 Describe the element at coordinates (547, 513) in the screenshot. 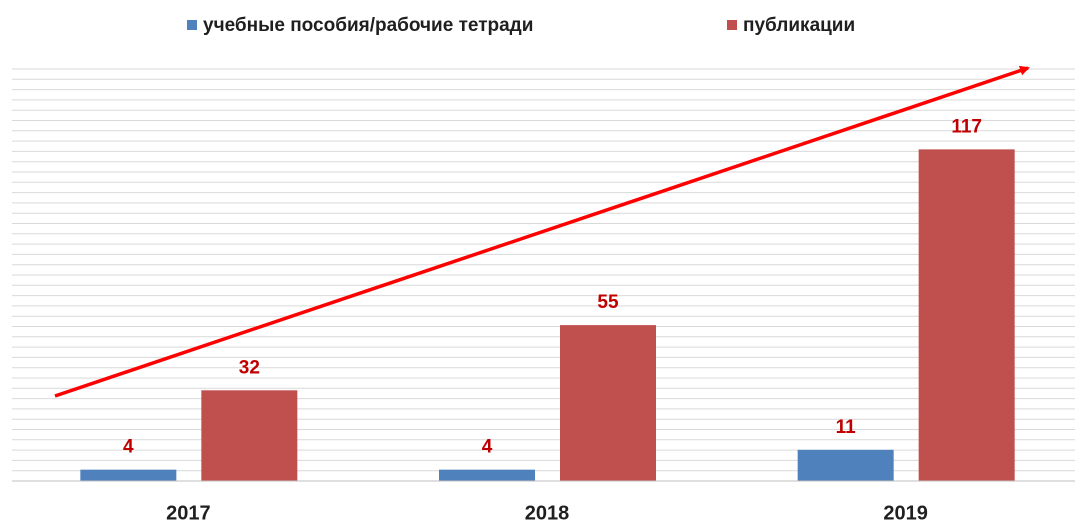

I see `x-tick-label: 2018` at that location.